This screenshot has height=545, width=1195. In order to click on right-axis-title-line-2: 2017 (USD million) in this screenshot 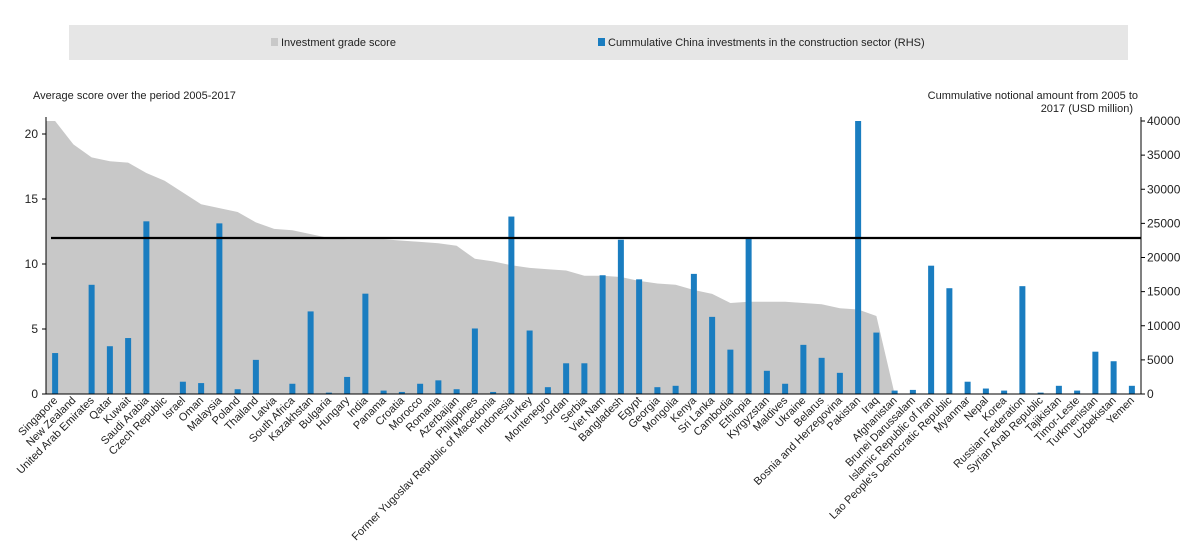, I will do `click(1087, 109)`.